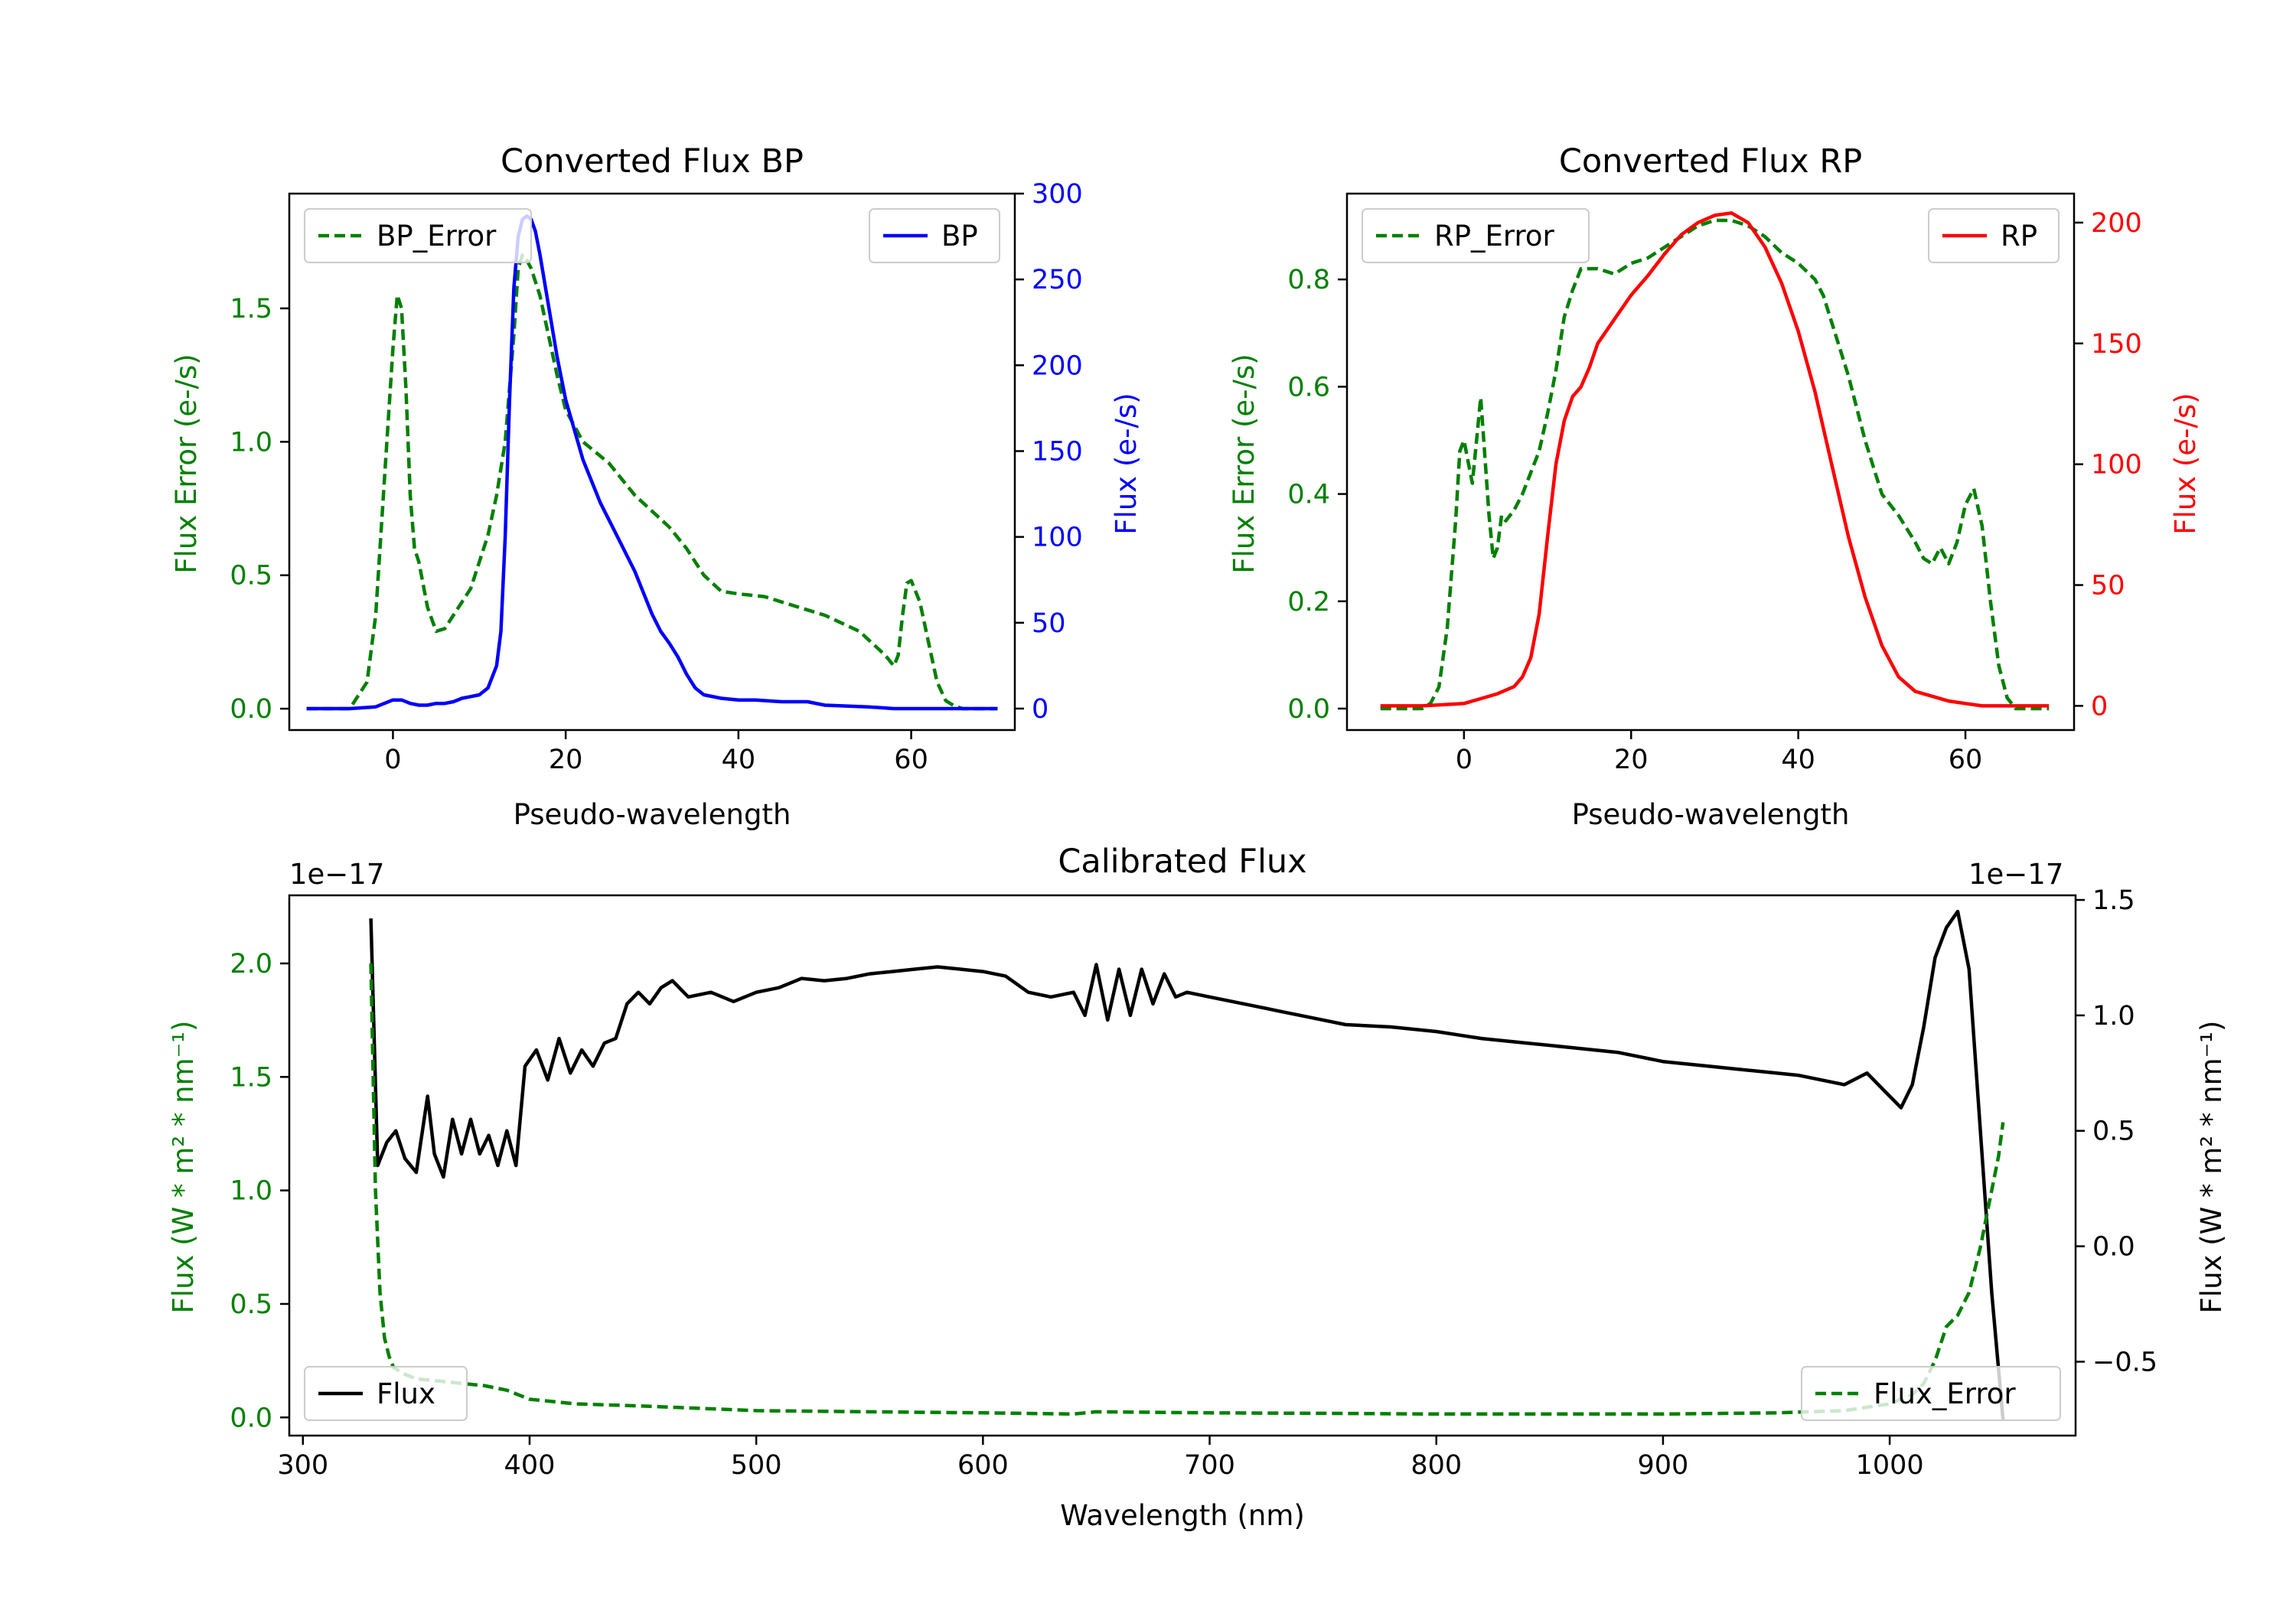 This screenshot has width=2296, height=1607. I want to click on cal-ytick-right-label: 0.0, so click(2113, 1247).